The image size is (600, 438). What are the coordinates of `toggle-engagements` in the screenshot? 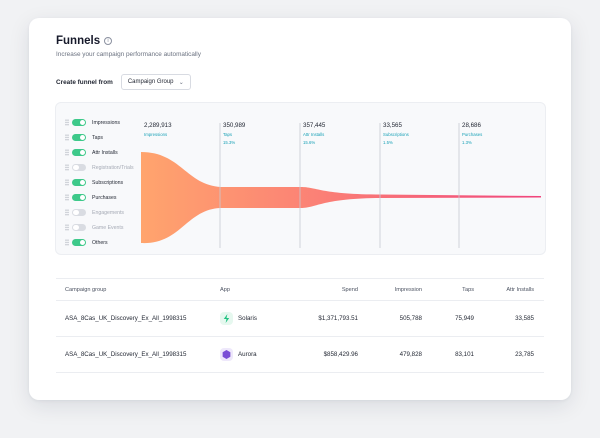 It's located at (79, 212).